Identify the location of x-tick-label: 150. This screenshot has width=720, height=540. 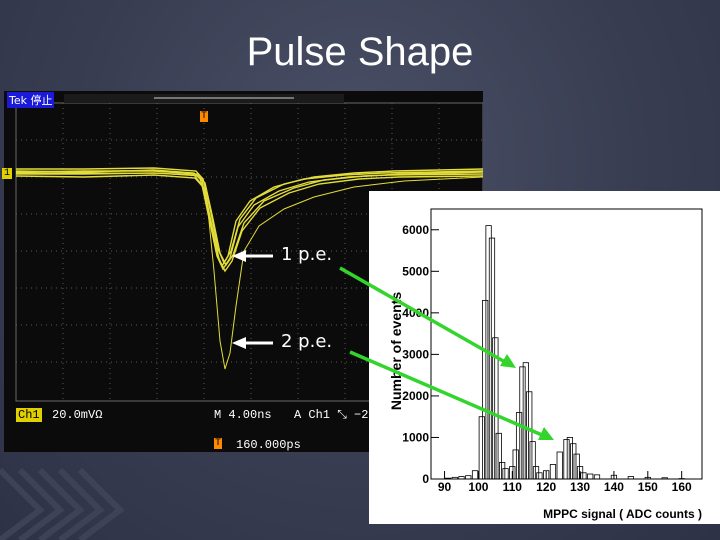
(648, 487).